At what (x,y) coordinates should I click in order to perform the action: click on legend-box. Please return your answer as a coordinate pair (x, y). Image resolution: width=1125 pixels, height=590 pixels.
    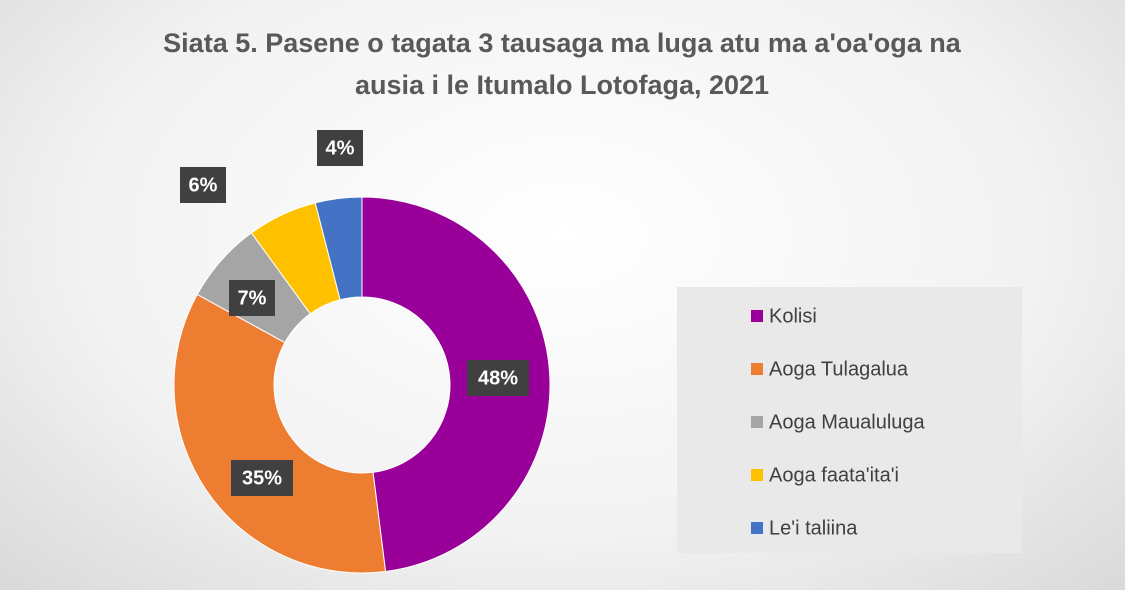
    Looking at the image, I should click on (849, 420).